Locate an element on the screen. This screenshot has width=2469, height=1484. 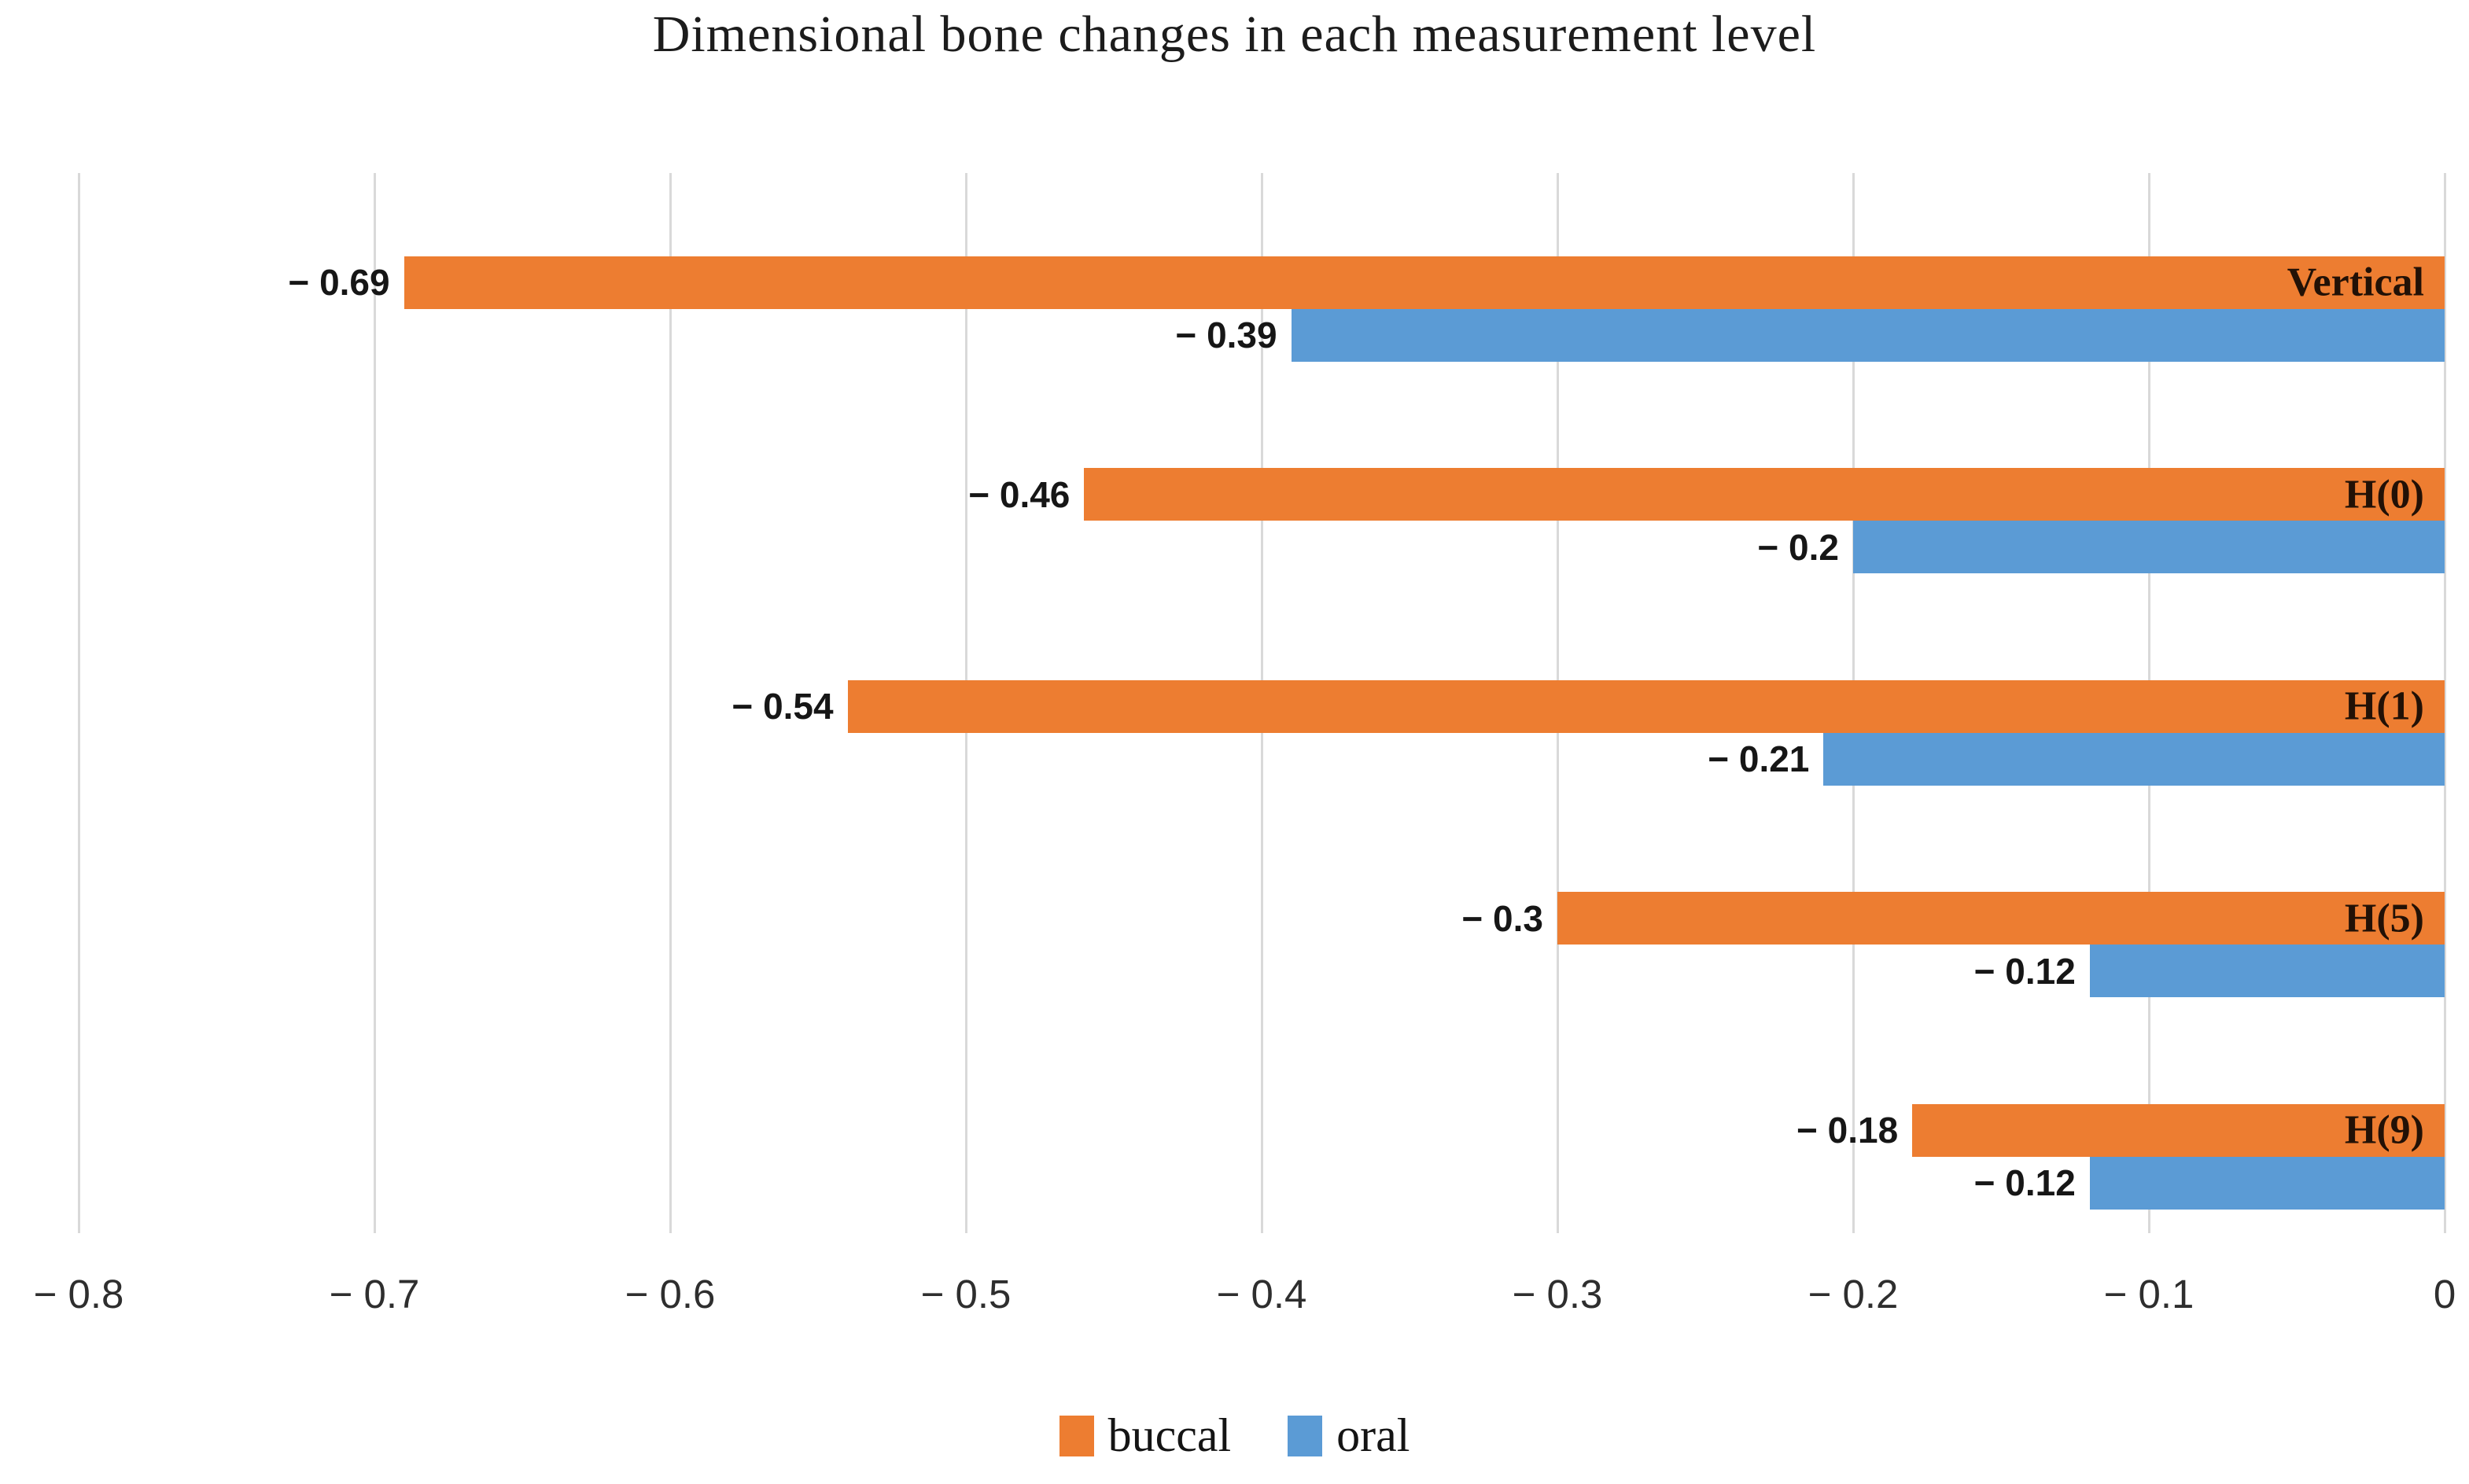
buccal-bar: Vertical is located at coordinates (1424, 282).